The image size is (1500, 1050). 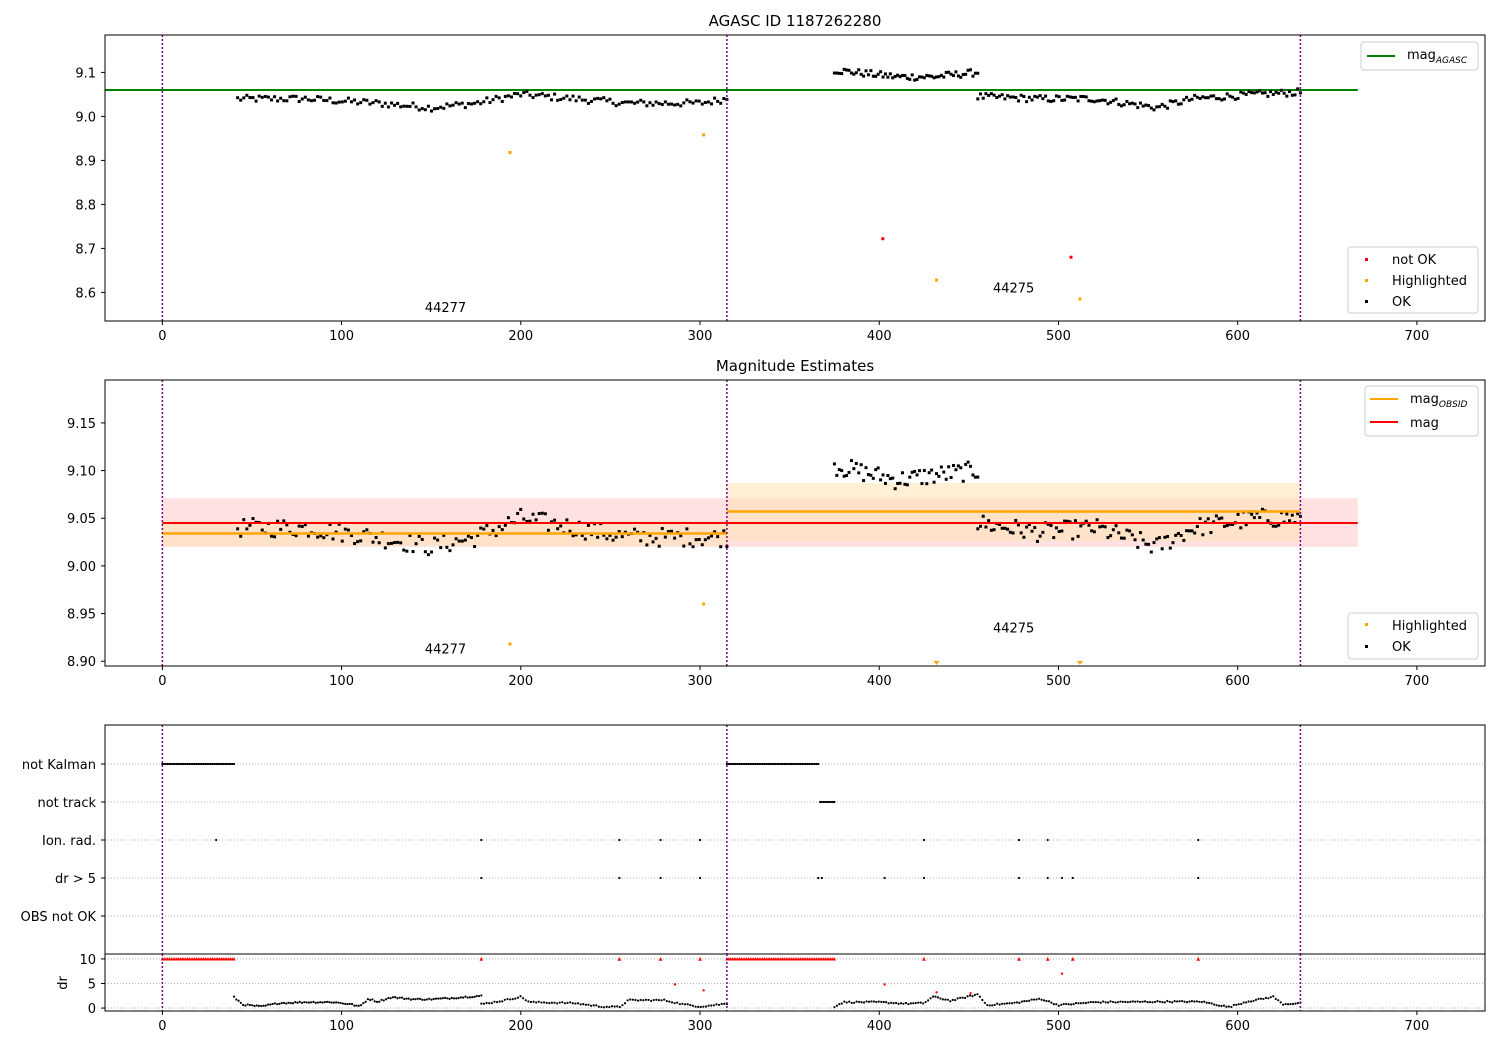 I want to click on dr-clipped-marker, so click(x=1072, y=958).